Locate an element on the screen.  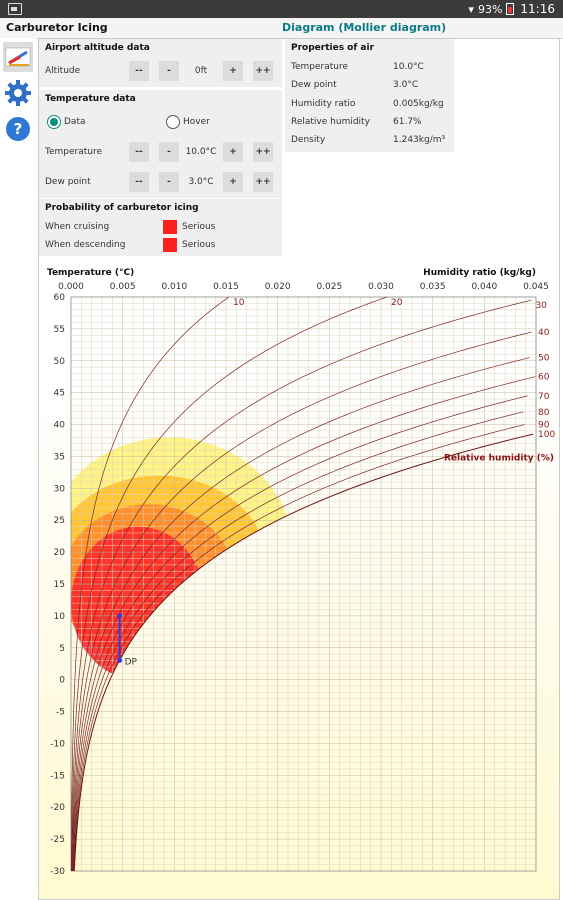
properties-panel-title: Properties of air is located at coordinates (333, 48).